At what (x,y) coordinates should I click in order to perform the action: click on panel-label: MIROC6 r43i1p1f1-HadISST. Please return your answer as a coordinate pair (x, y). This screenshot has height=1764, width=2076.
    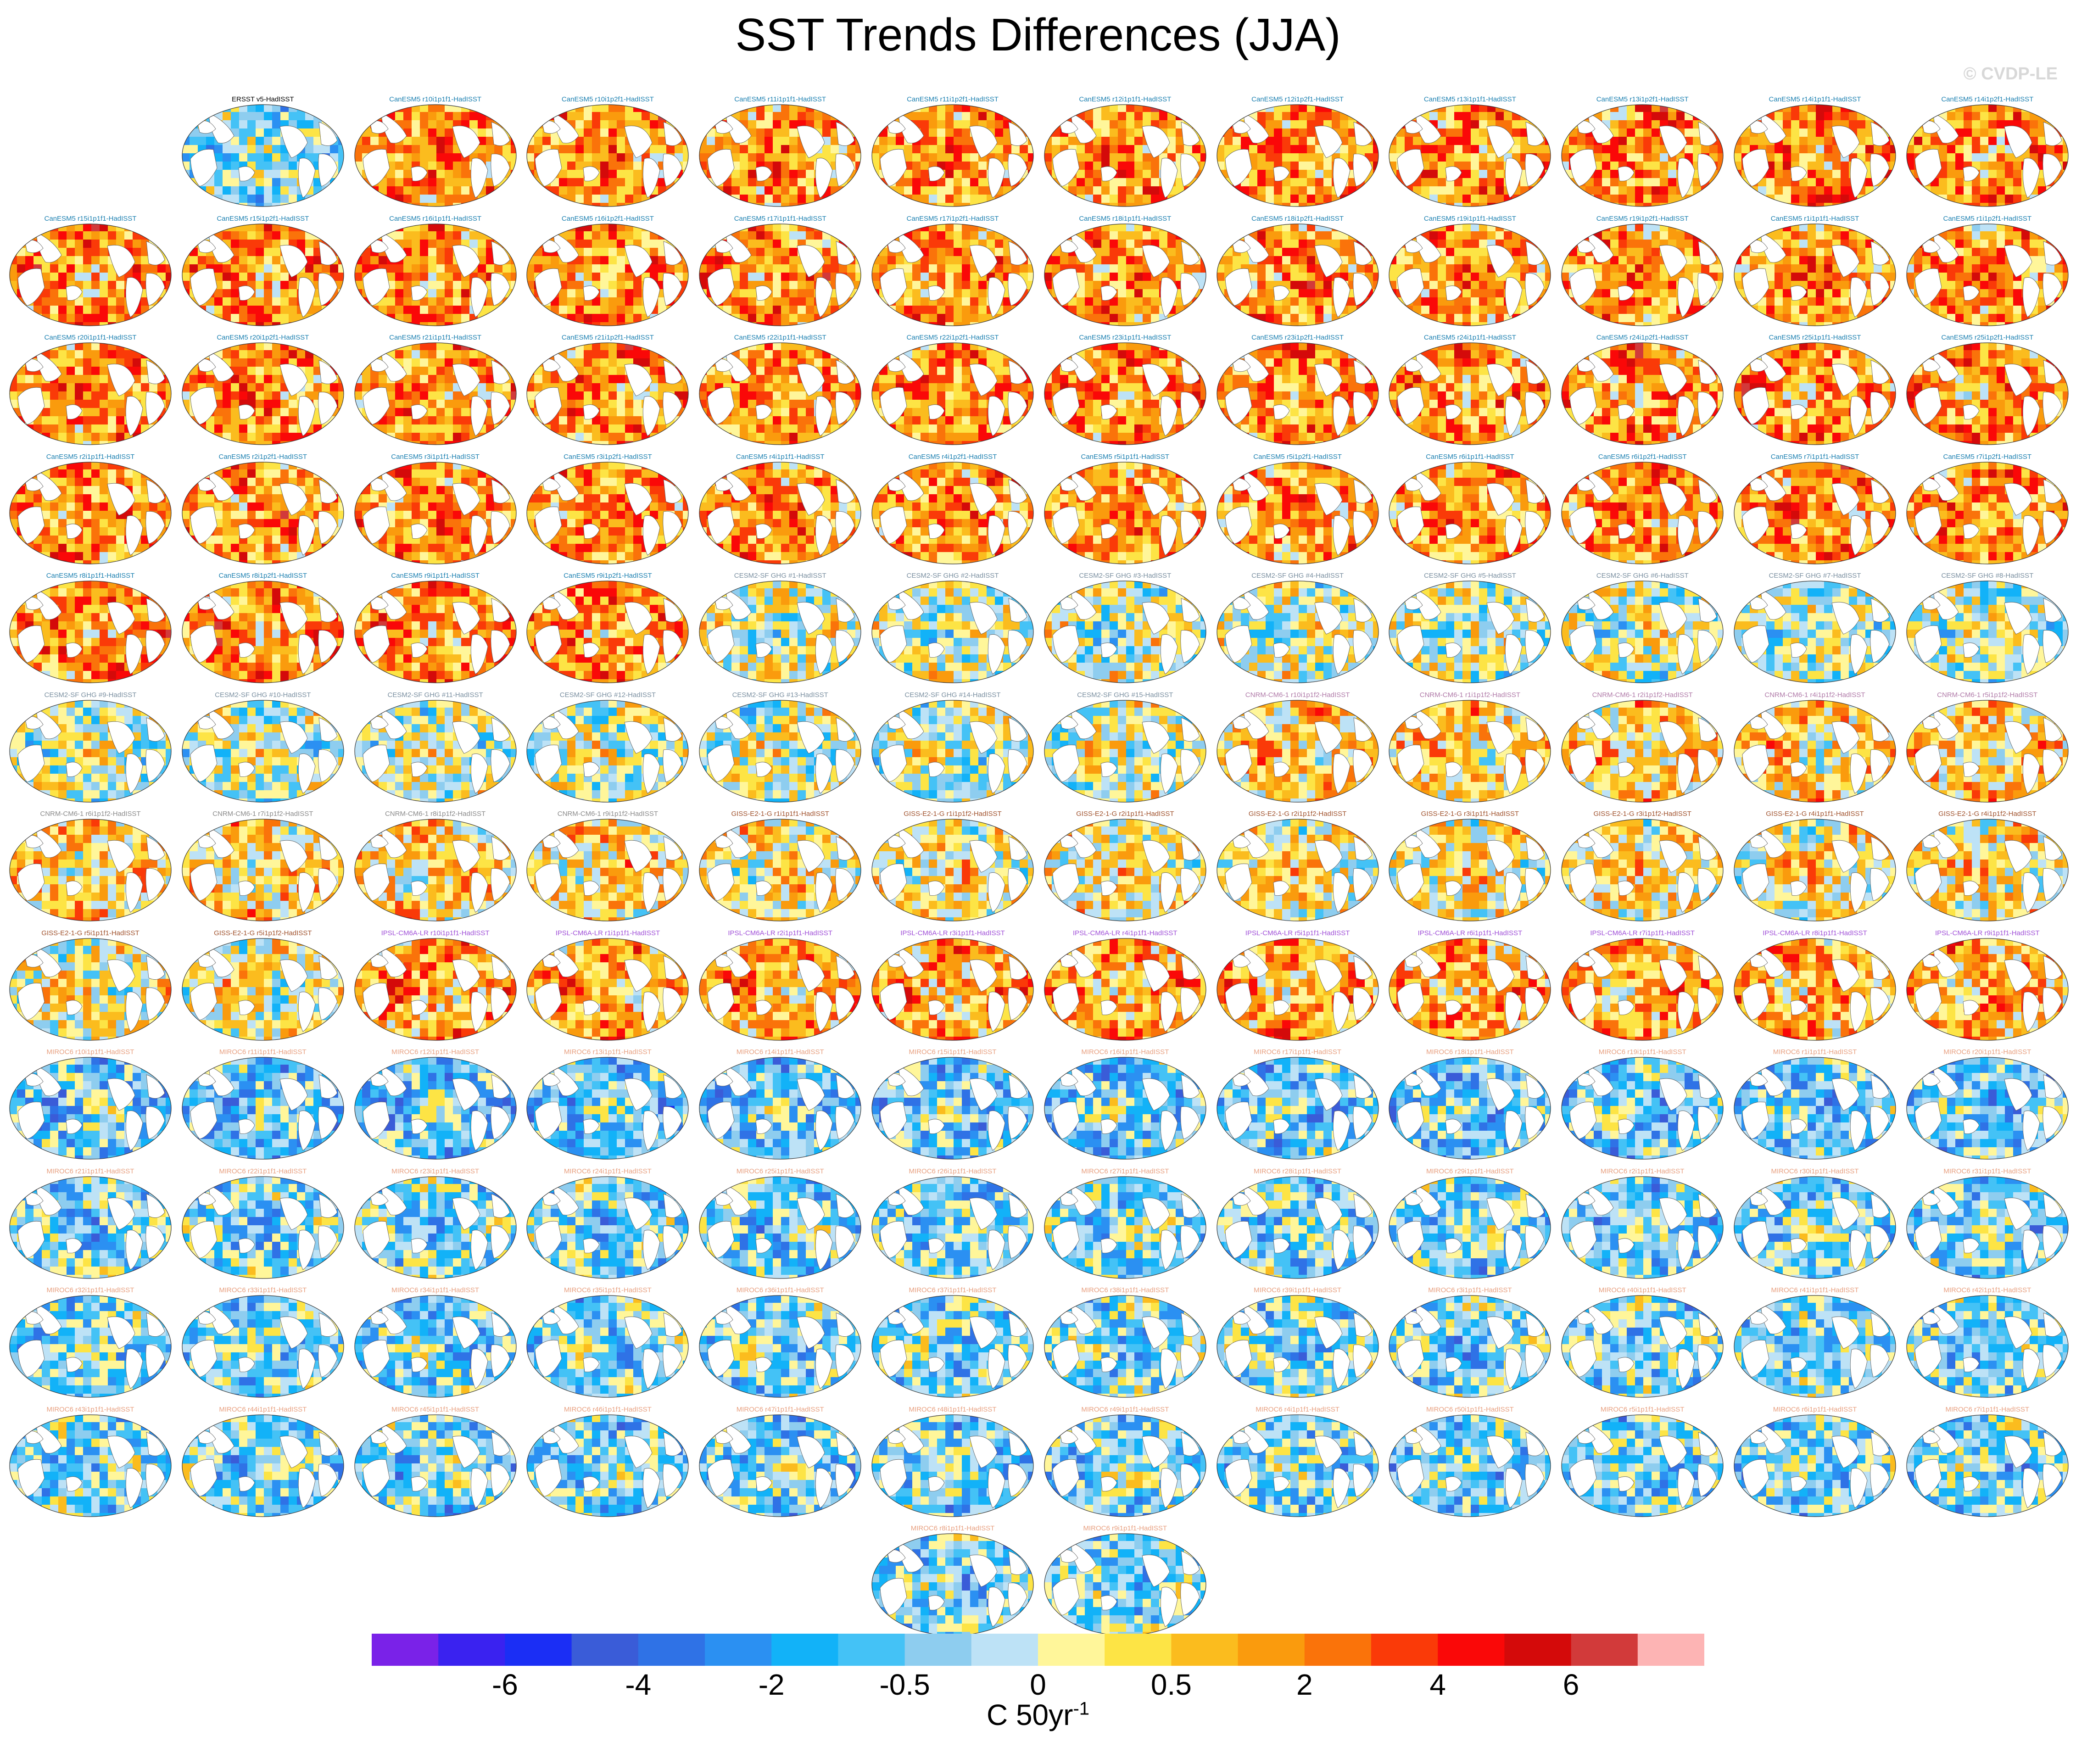
    Looking at the image, I should click on (90, 1410).